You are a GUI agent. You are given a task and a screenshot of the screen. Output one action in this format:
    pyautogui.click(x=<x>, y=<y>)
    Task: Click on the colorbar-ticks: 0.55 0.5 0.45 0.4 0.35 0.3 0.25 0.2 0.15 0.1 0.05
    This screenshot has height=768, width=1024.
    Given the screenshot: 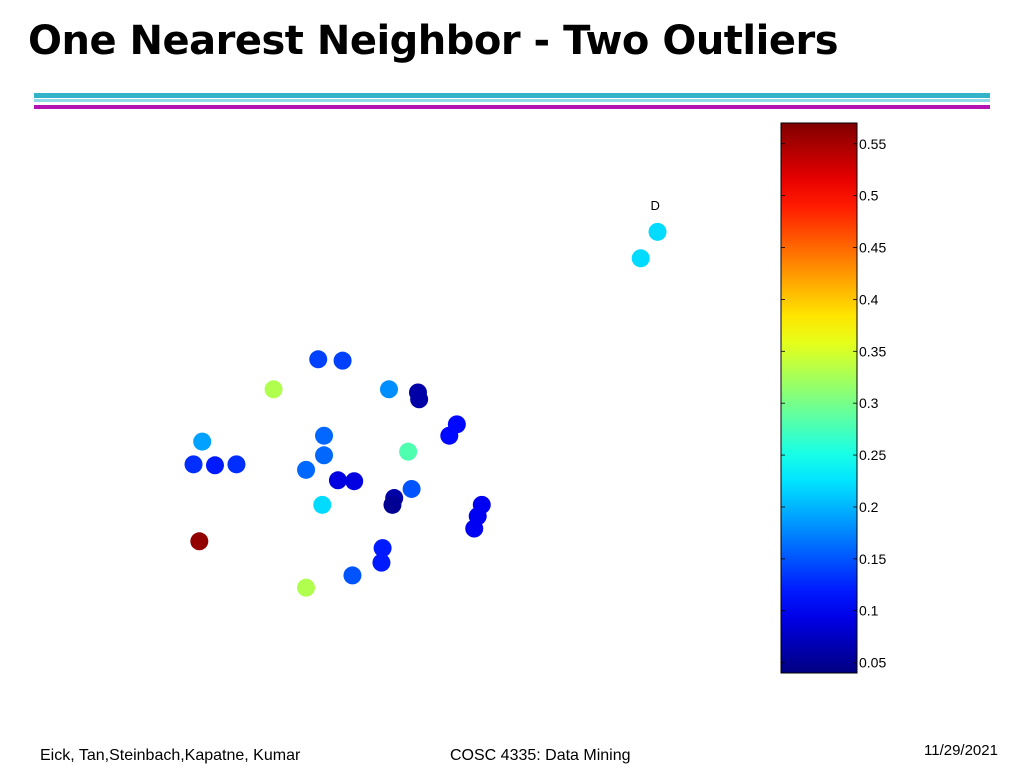 What is the action you would take?
    pyautogui.click(x=833, y=403)
    